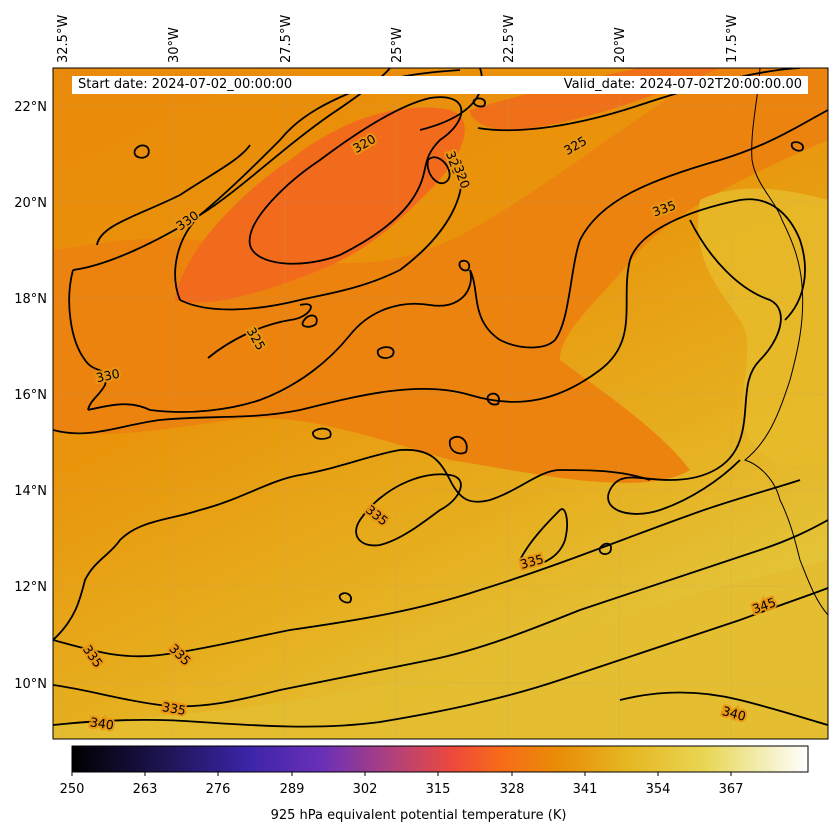  What do you see at coordinates (509, 39) in the screenshot?
I see `lon-label: 22.5°W` at bounding box center [509, 39].